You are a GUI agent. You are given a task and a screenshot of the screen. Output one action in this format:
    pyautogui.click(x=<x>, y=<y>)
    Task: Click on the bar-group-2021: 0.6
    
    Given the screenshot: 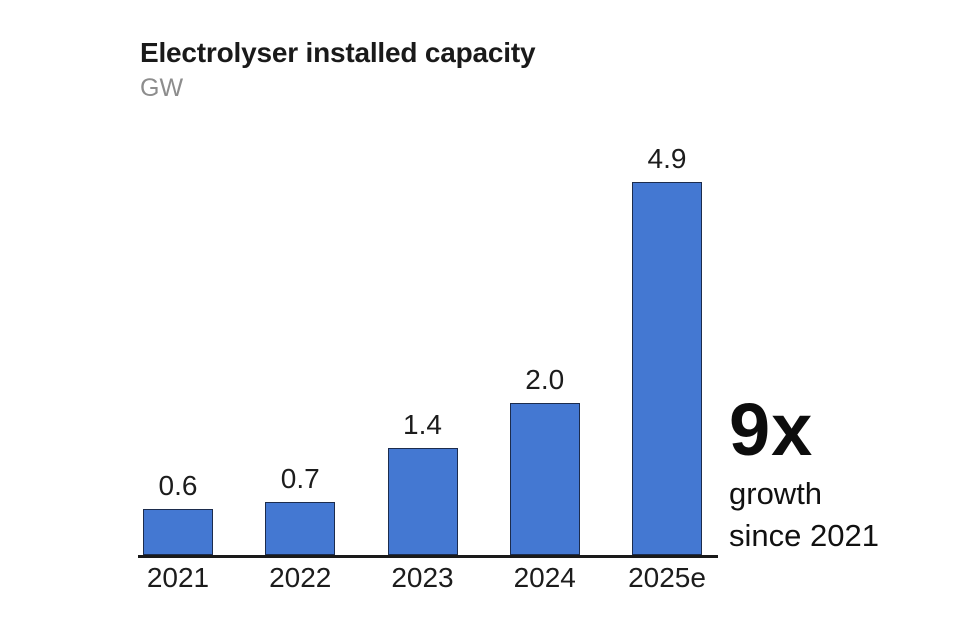 What is the action you would take?
    pyautogui.click(x=178, y=513)
    